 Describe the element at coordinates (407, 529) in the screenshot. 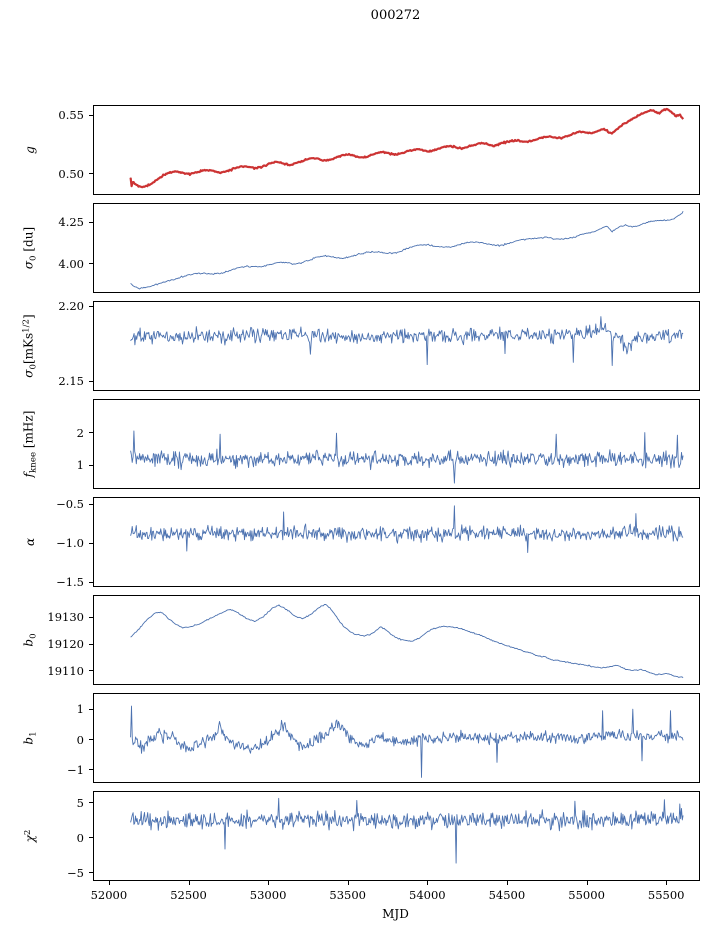

I see `series-line-alpha` at that location.